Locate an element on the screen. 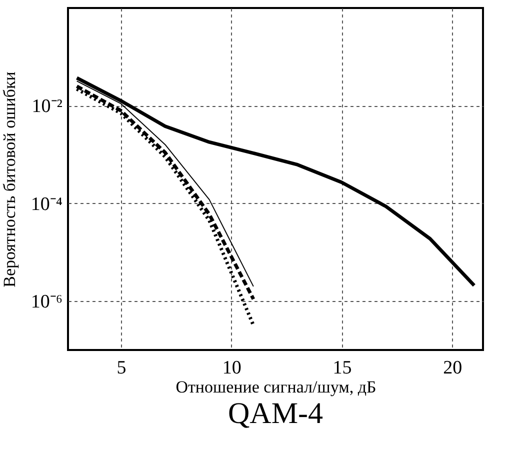  y-tick-label: 10⁻² is located at coordinates (47, 107).